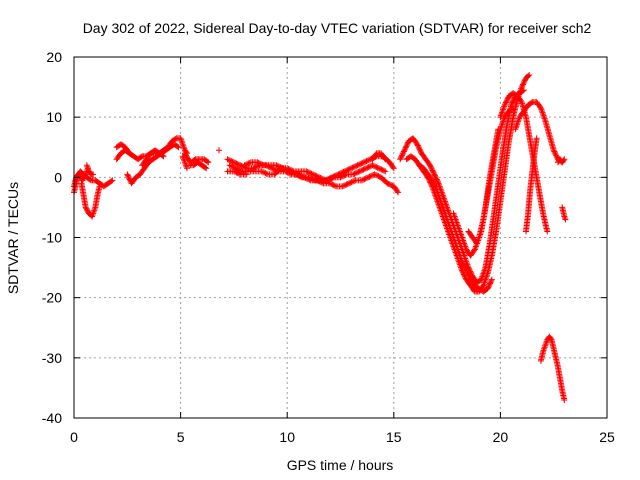  Describe the element at coordinates (52, 358) in the screenshot. I see `y-tick-label: -30` at that location.